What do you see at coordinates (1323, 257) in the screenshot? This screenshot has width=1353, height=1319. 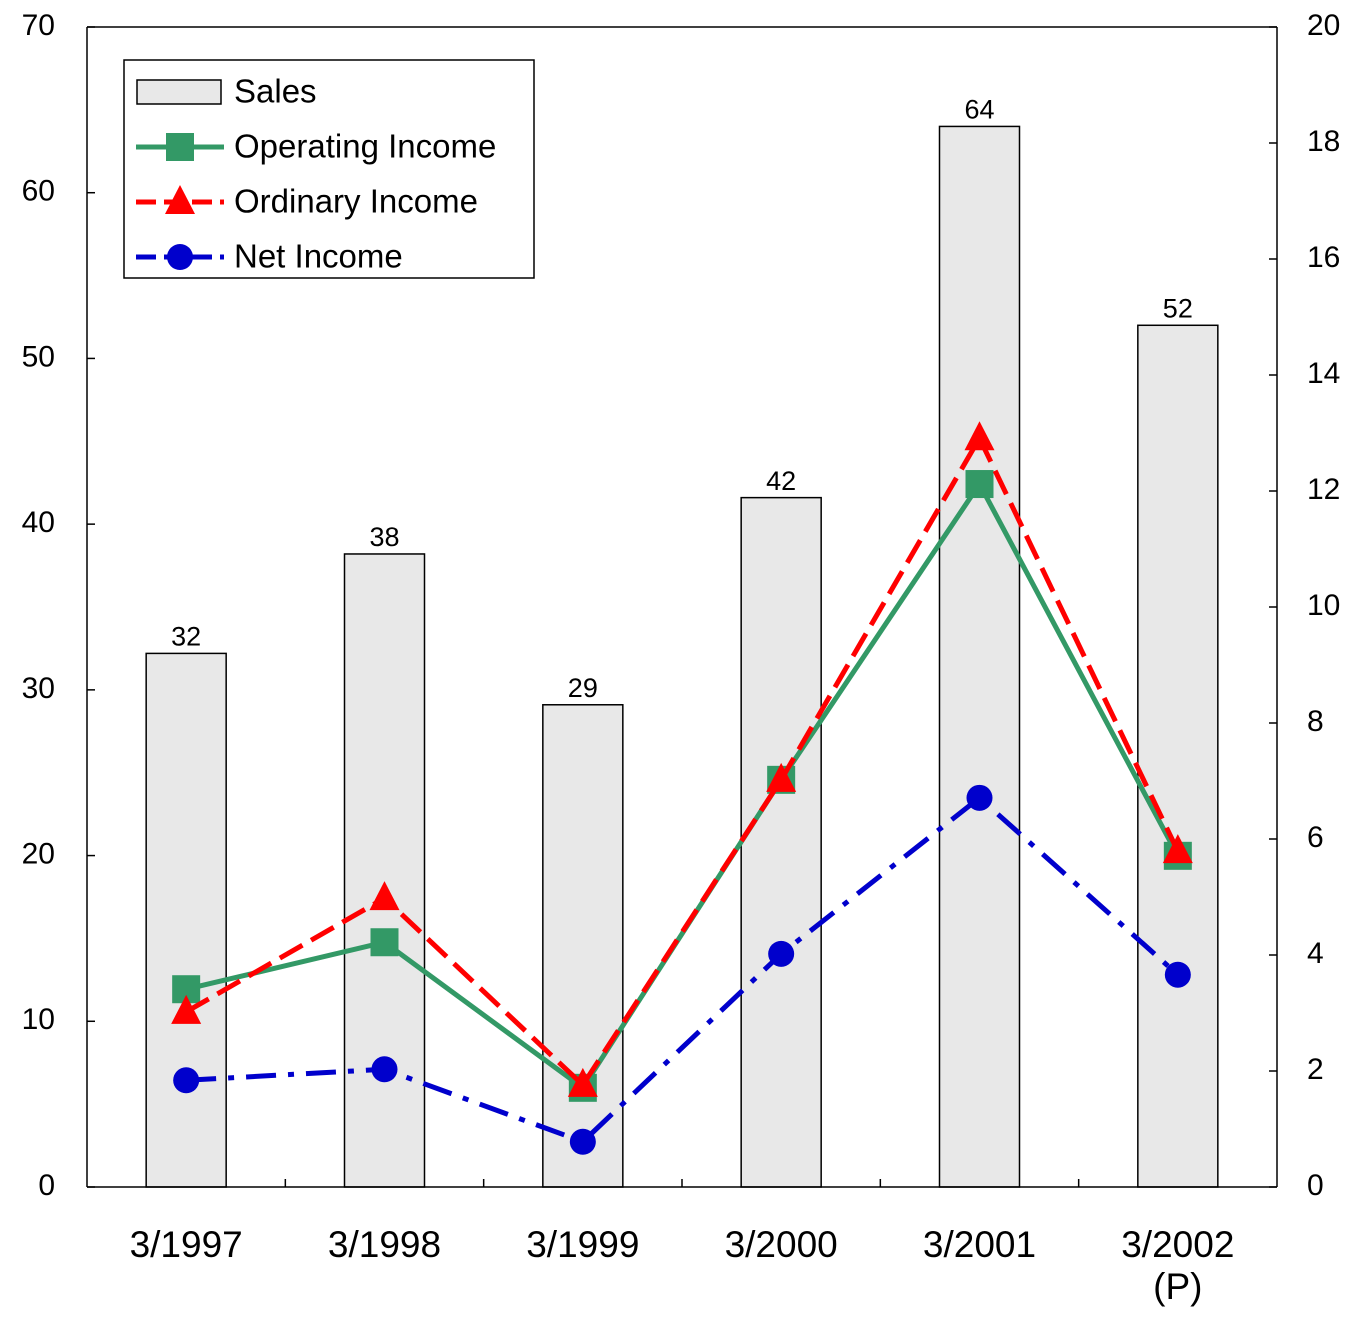 I see `y2-tick-label: 16` at bounding box center [1323, 257].